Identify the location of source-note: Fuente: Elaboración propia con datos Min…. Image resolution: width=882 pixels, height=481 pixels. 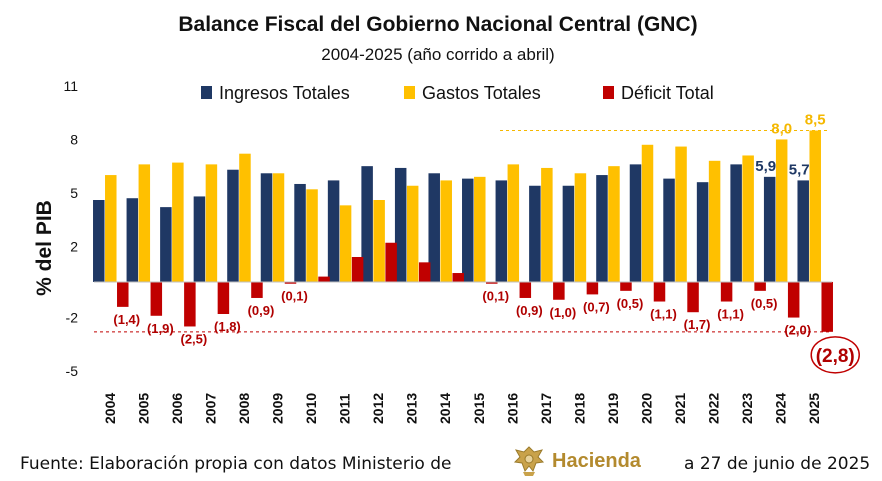
(236, 464).